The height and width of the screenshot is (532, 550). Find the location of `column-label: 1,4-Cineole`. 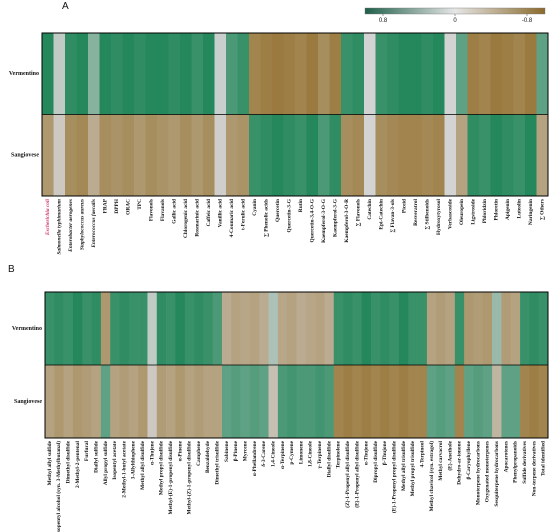

column-label: 1,4-Cineole is located at coordinates (273, 453).